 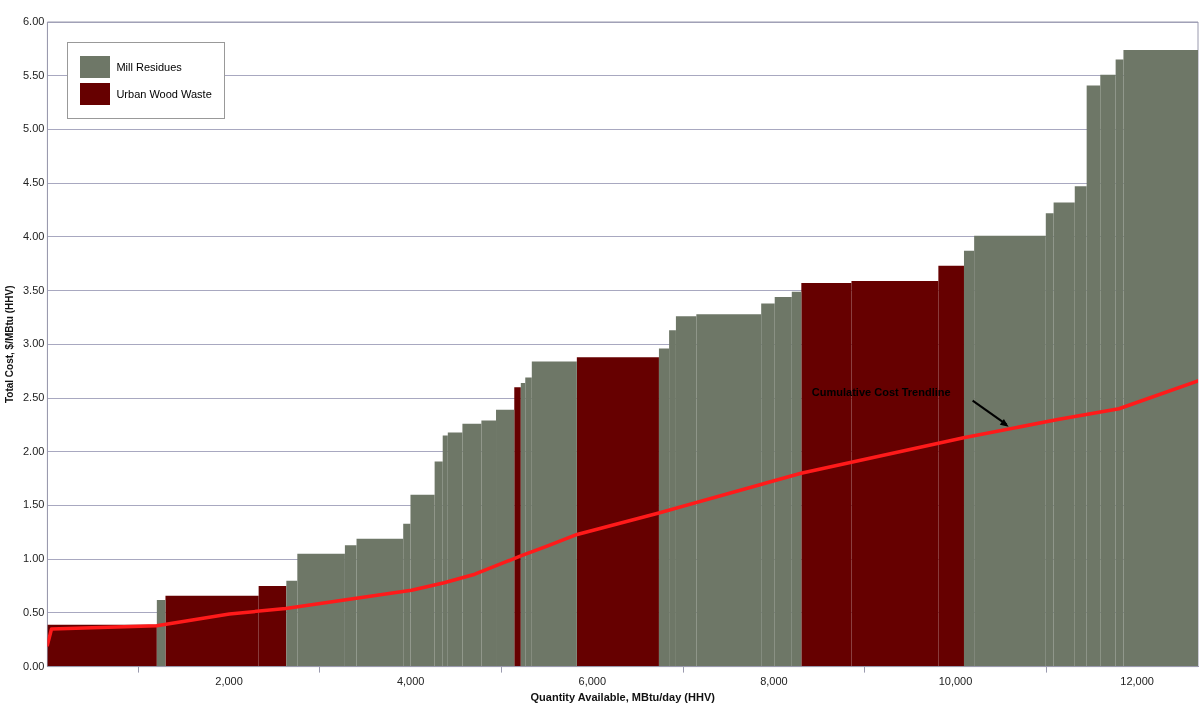 What do you see at coordinates (33, 558) in the screenshot?
I see `y-tick-label: 1.00` at bounding box center [33, 558].